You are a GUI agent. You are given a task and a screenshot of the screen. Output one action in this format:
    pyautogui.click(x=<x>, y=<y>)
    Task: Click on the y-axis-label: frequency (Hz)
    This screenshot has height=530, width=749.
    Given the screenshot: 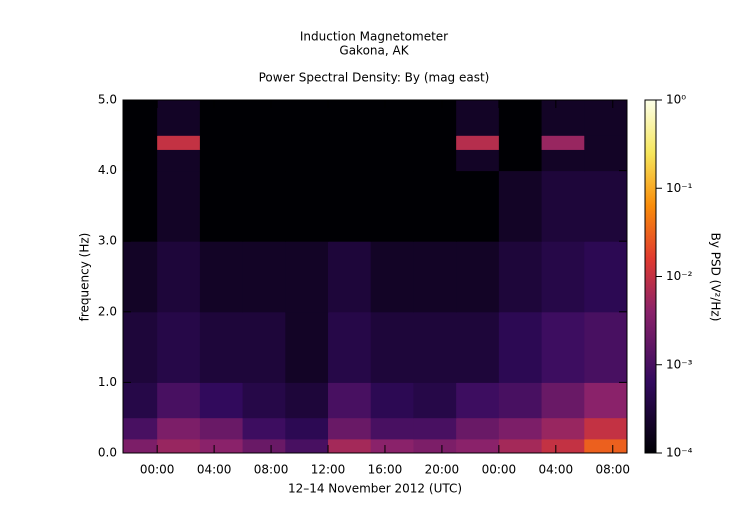 What is the action you would take?
    pyautogui.click(x=85, y=277)
    